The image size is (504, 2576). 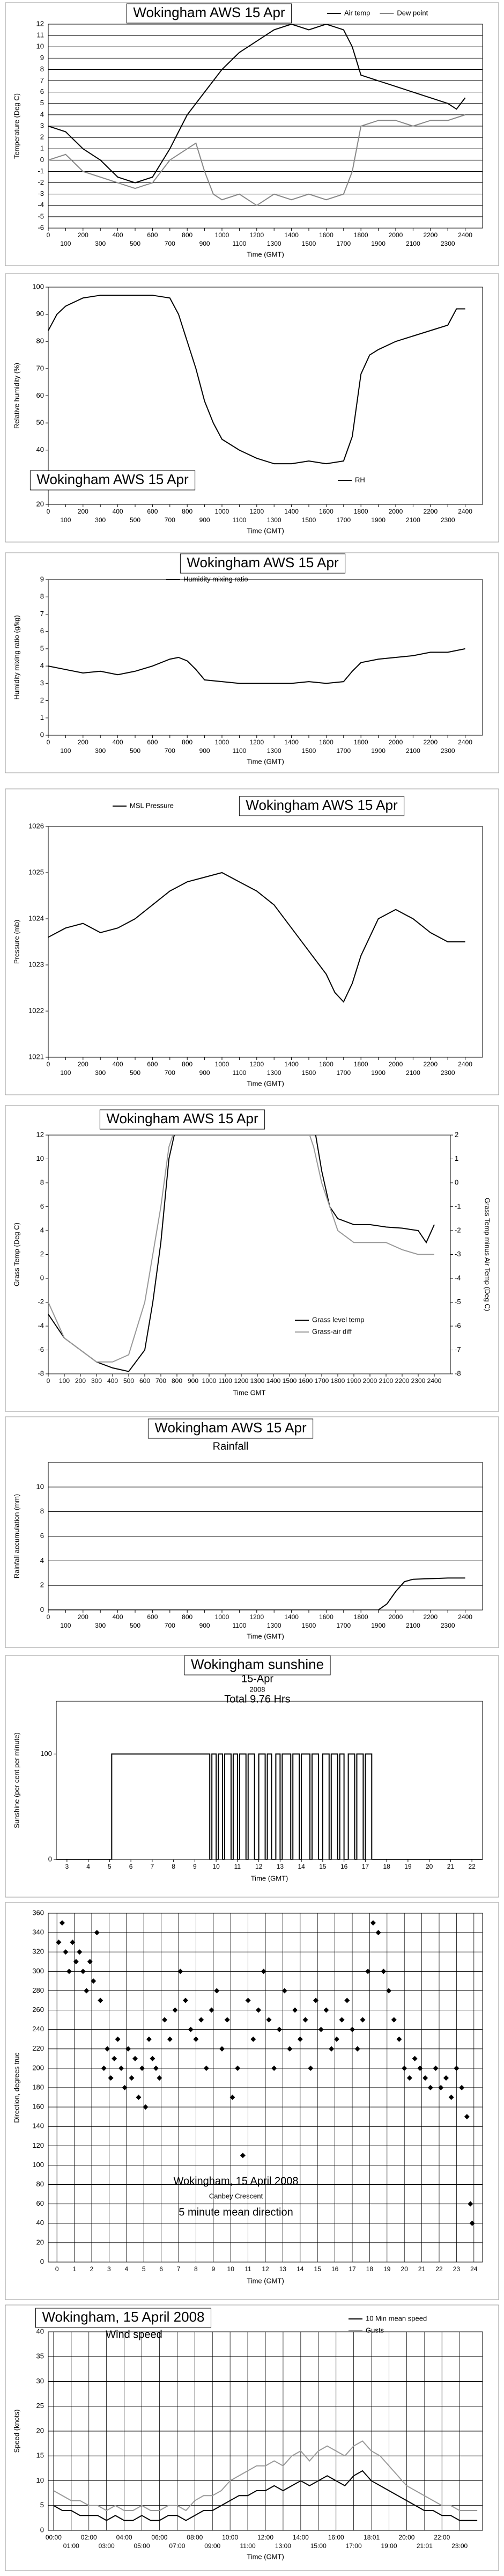 I want to click on y-tick-label: 1, so click(x=42, y=148).